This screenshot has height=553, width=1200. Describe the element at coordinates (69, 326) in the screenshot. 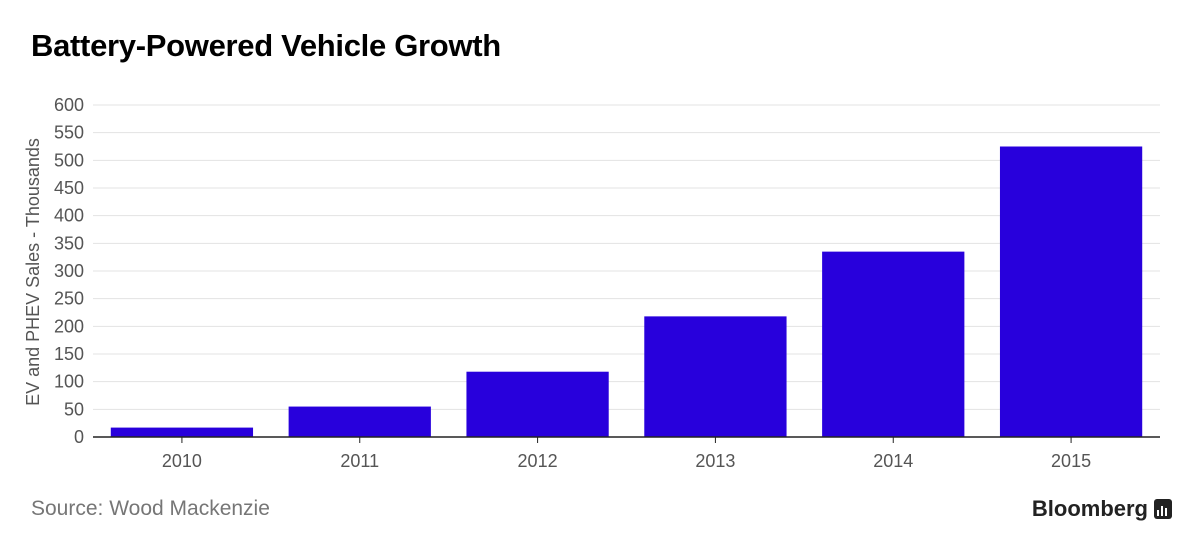

I see `y-tick-label: 200` at that location.